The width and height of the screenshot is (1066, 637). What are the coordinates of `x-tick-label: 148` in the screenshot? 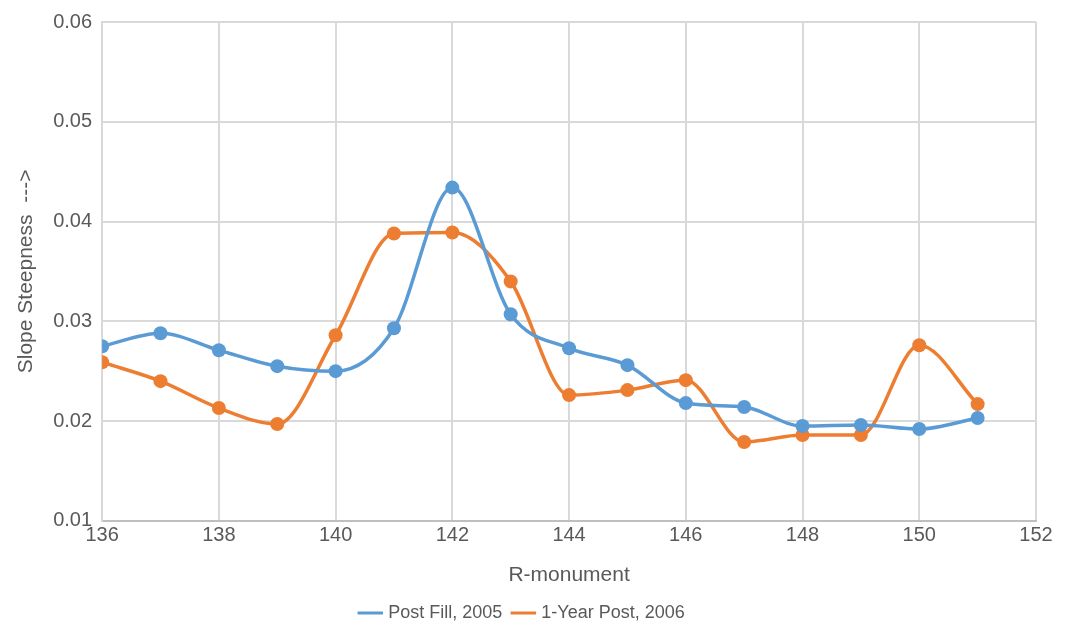 It's located at (802, 534).